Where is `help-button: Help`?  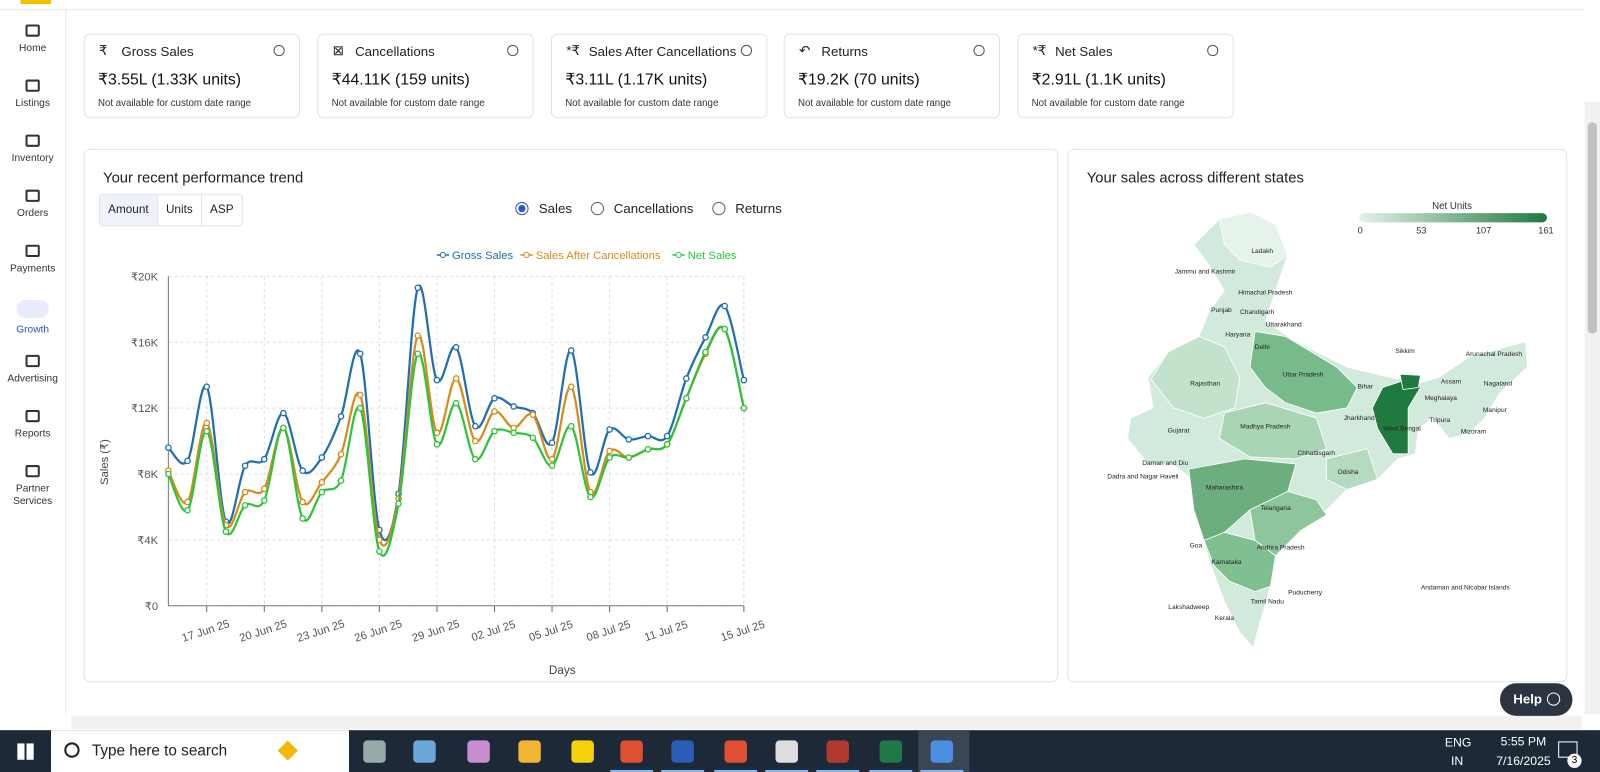
help-button: Help is located at coordinates (1536, 699).